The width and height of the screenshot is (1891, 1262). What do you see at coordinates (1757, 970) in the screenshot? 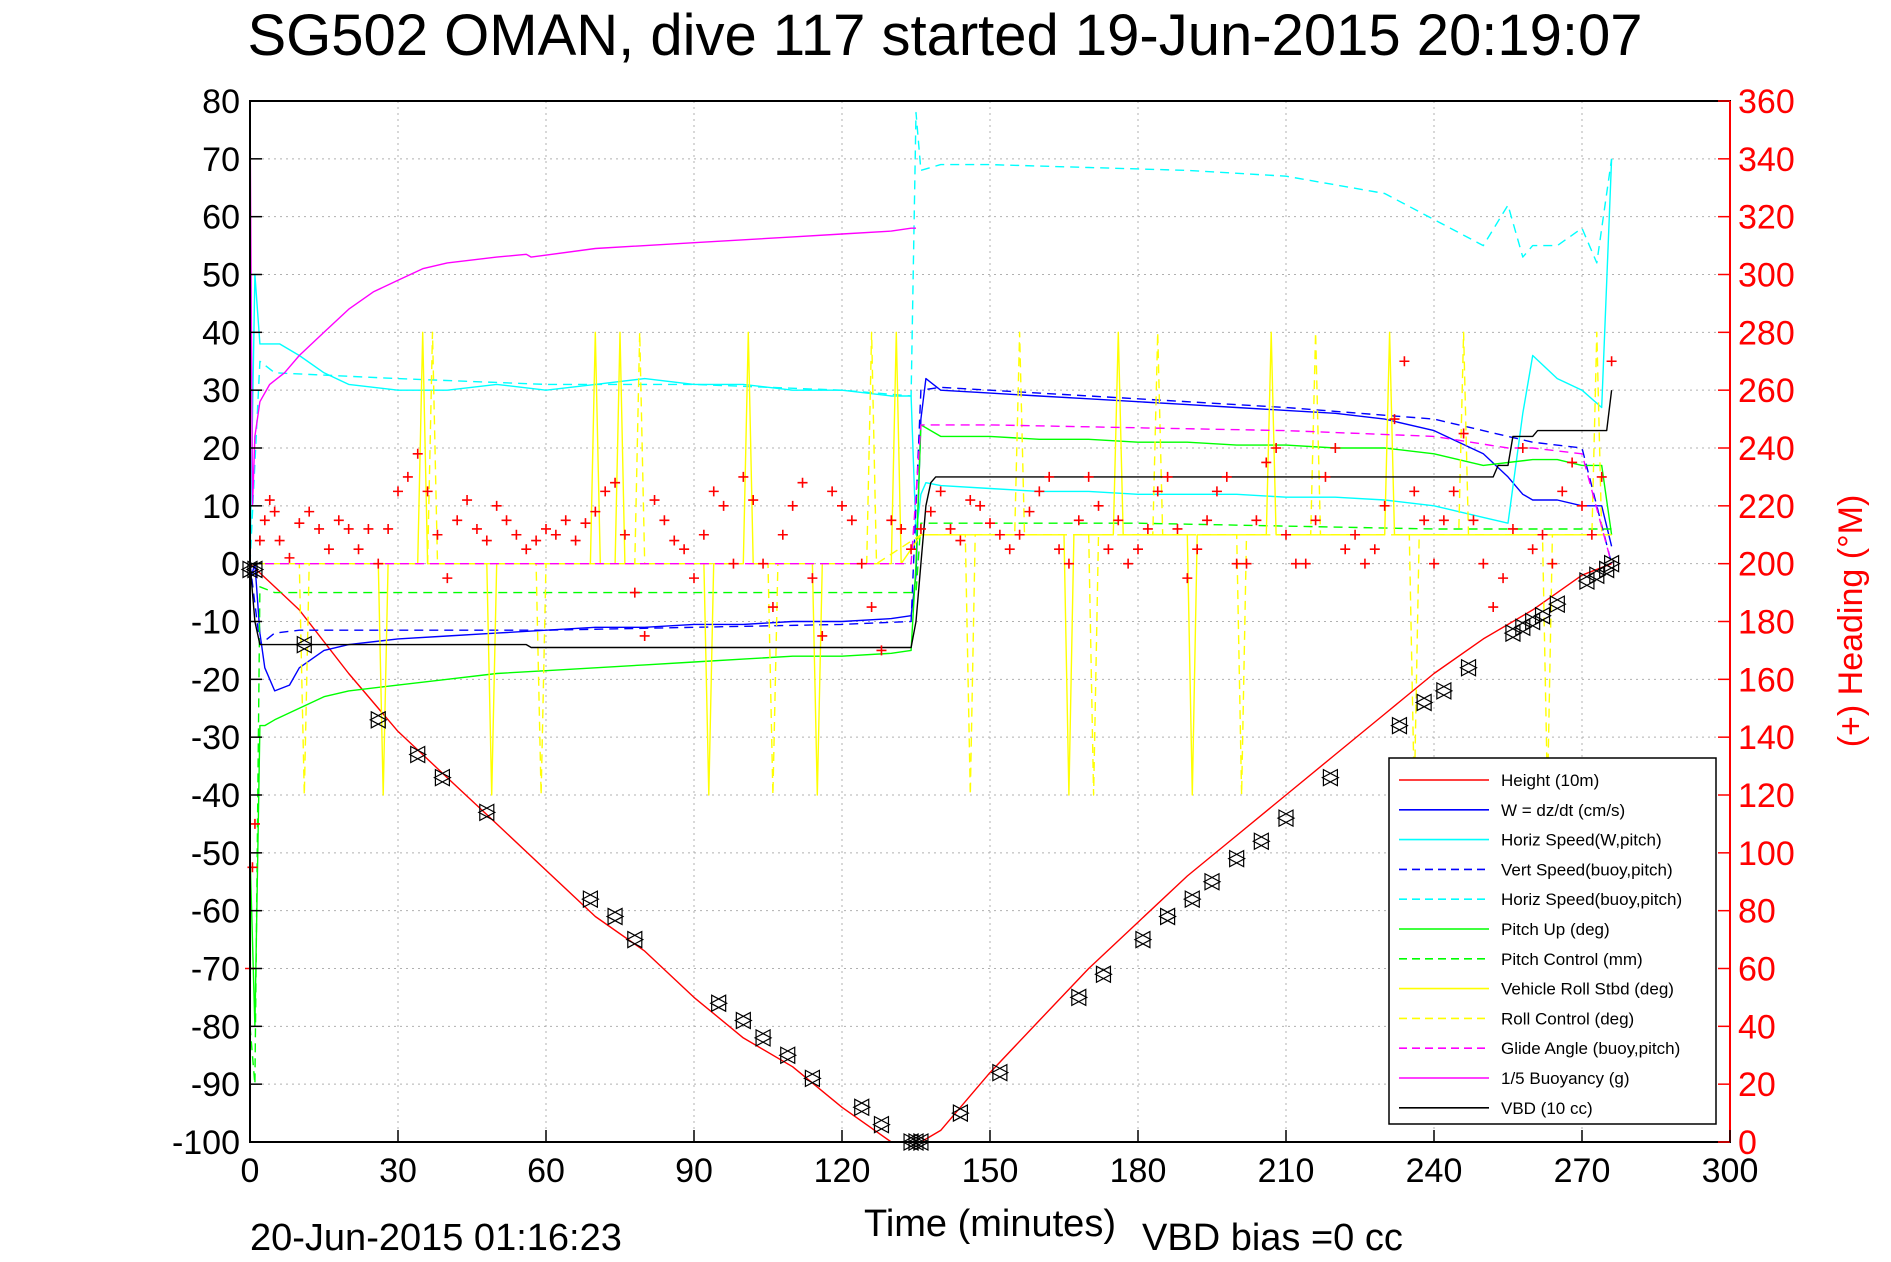
I see `right-tick-label: 60` at bounding box center [1757, 970].